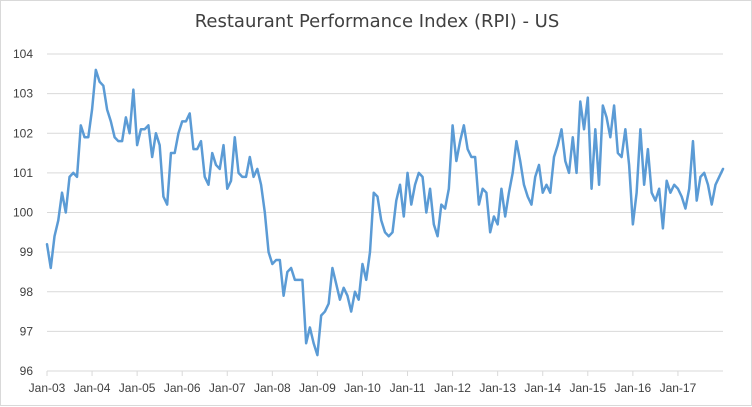 The width and height of the screenshot is (752, 407). What do you see at coordinates (137, 388) in the screenshot?
I see `x-tick-label: Jan-05` at bounding box center [137, 388].